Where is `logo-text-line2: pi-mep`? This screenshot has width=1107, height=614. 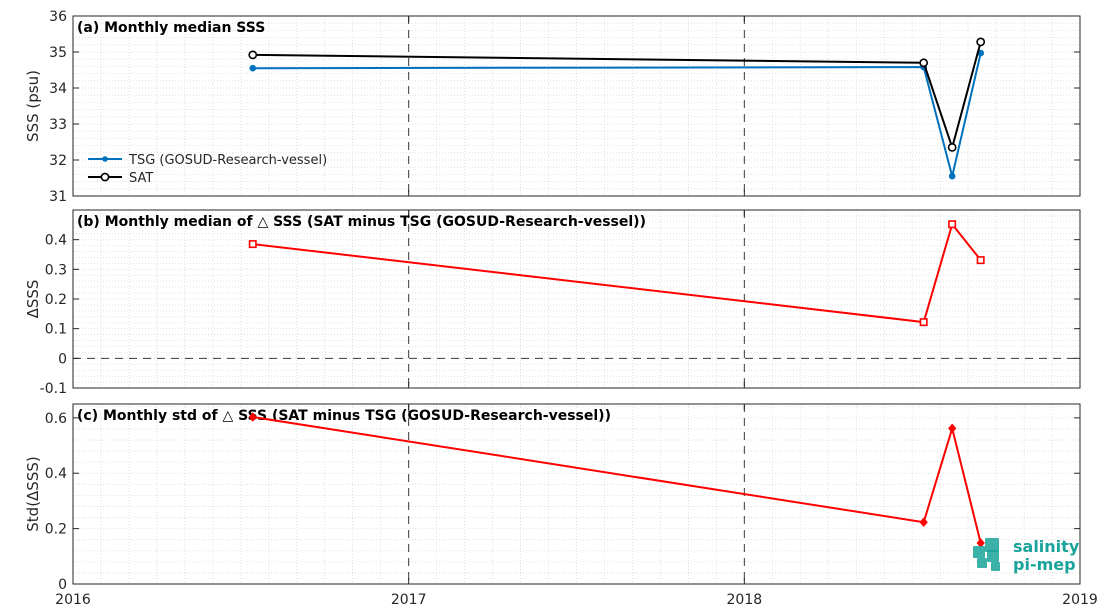
logo-text-line2: pi-mep is located at coordinates (1044, 564).